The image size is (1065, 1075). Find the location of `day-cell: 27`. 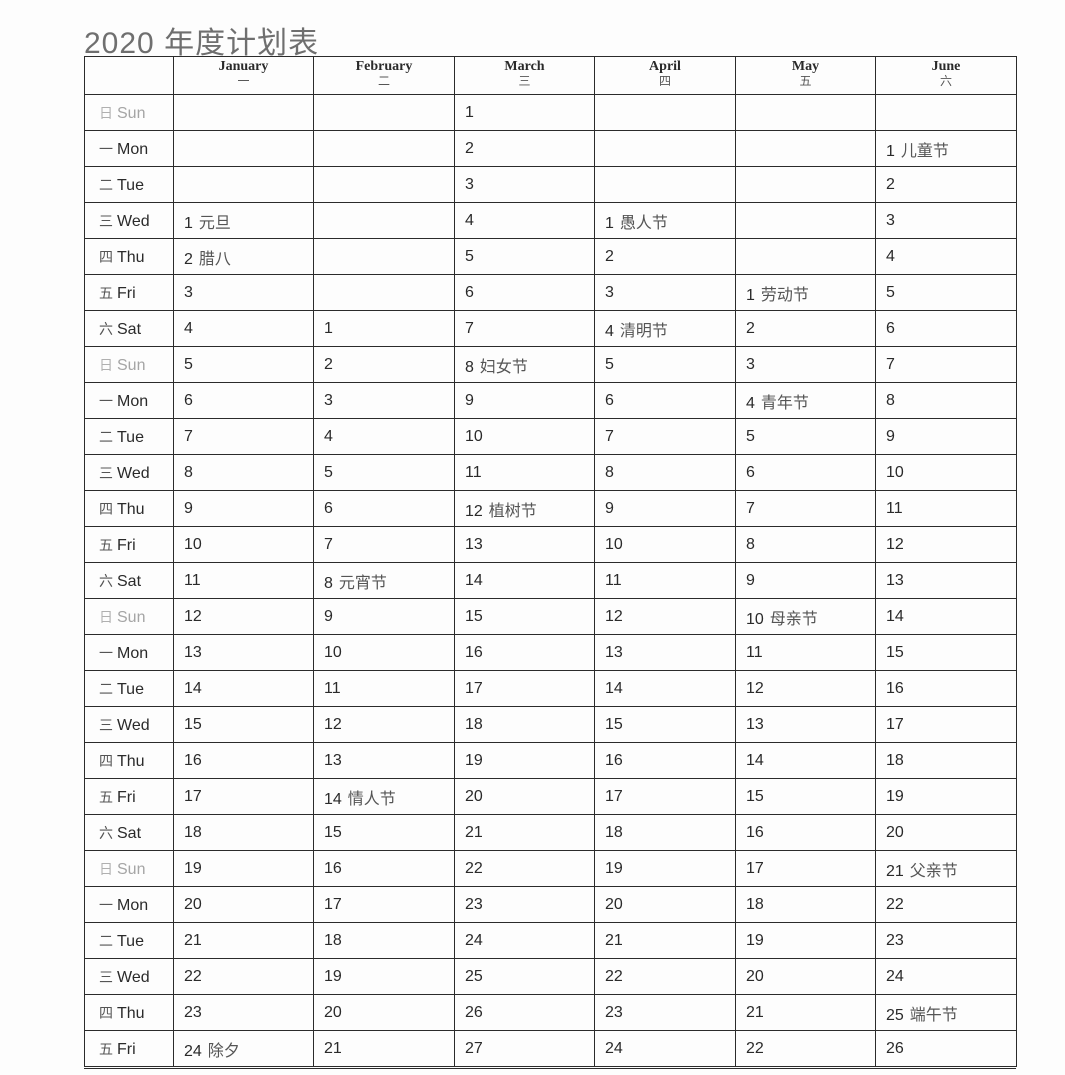

day-cell: 27 is located at coordinates (524, 1048).